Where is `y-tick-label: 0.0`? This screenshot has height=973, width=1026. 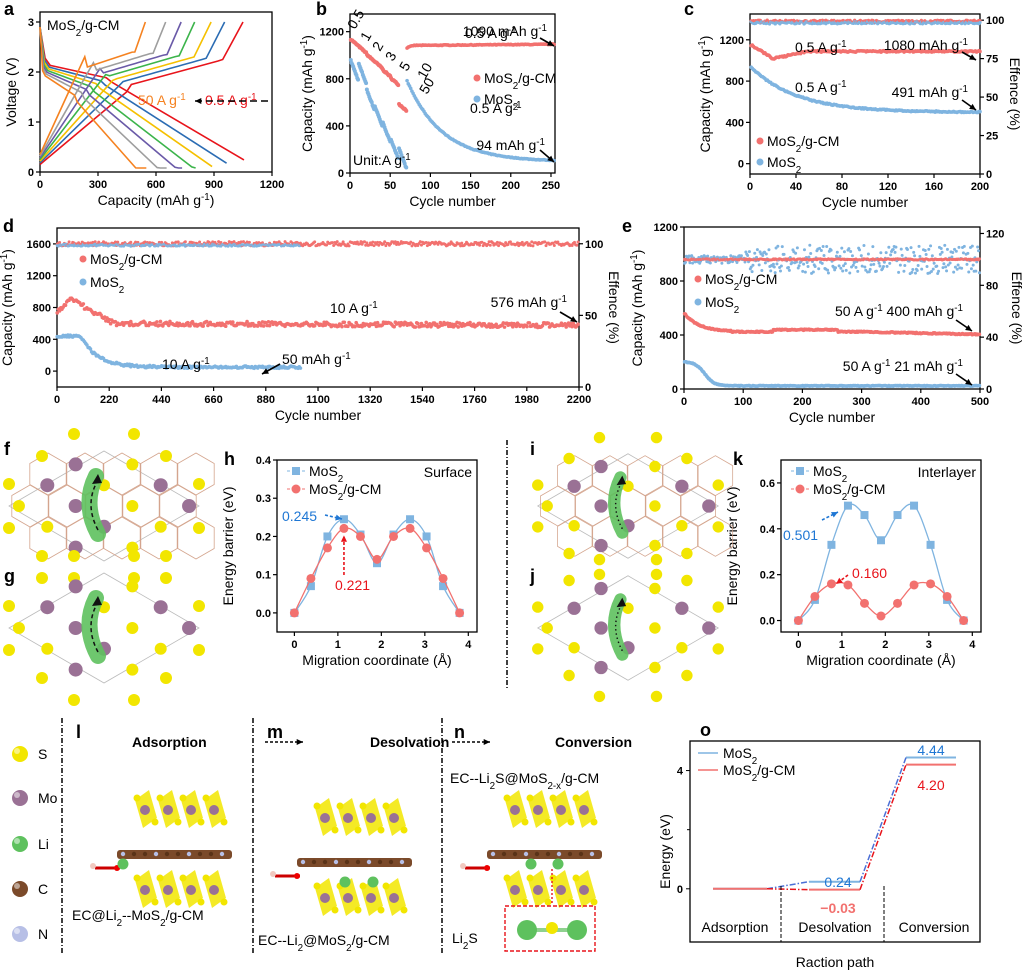
y-tick-label: 0.0 is located at coordinates (767, 622).